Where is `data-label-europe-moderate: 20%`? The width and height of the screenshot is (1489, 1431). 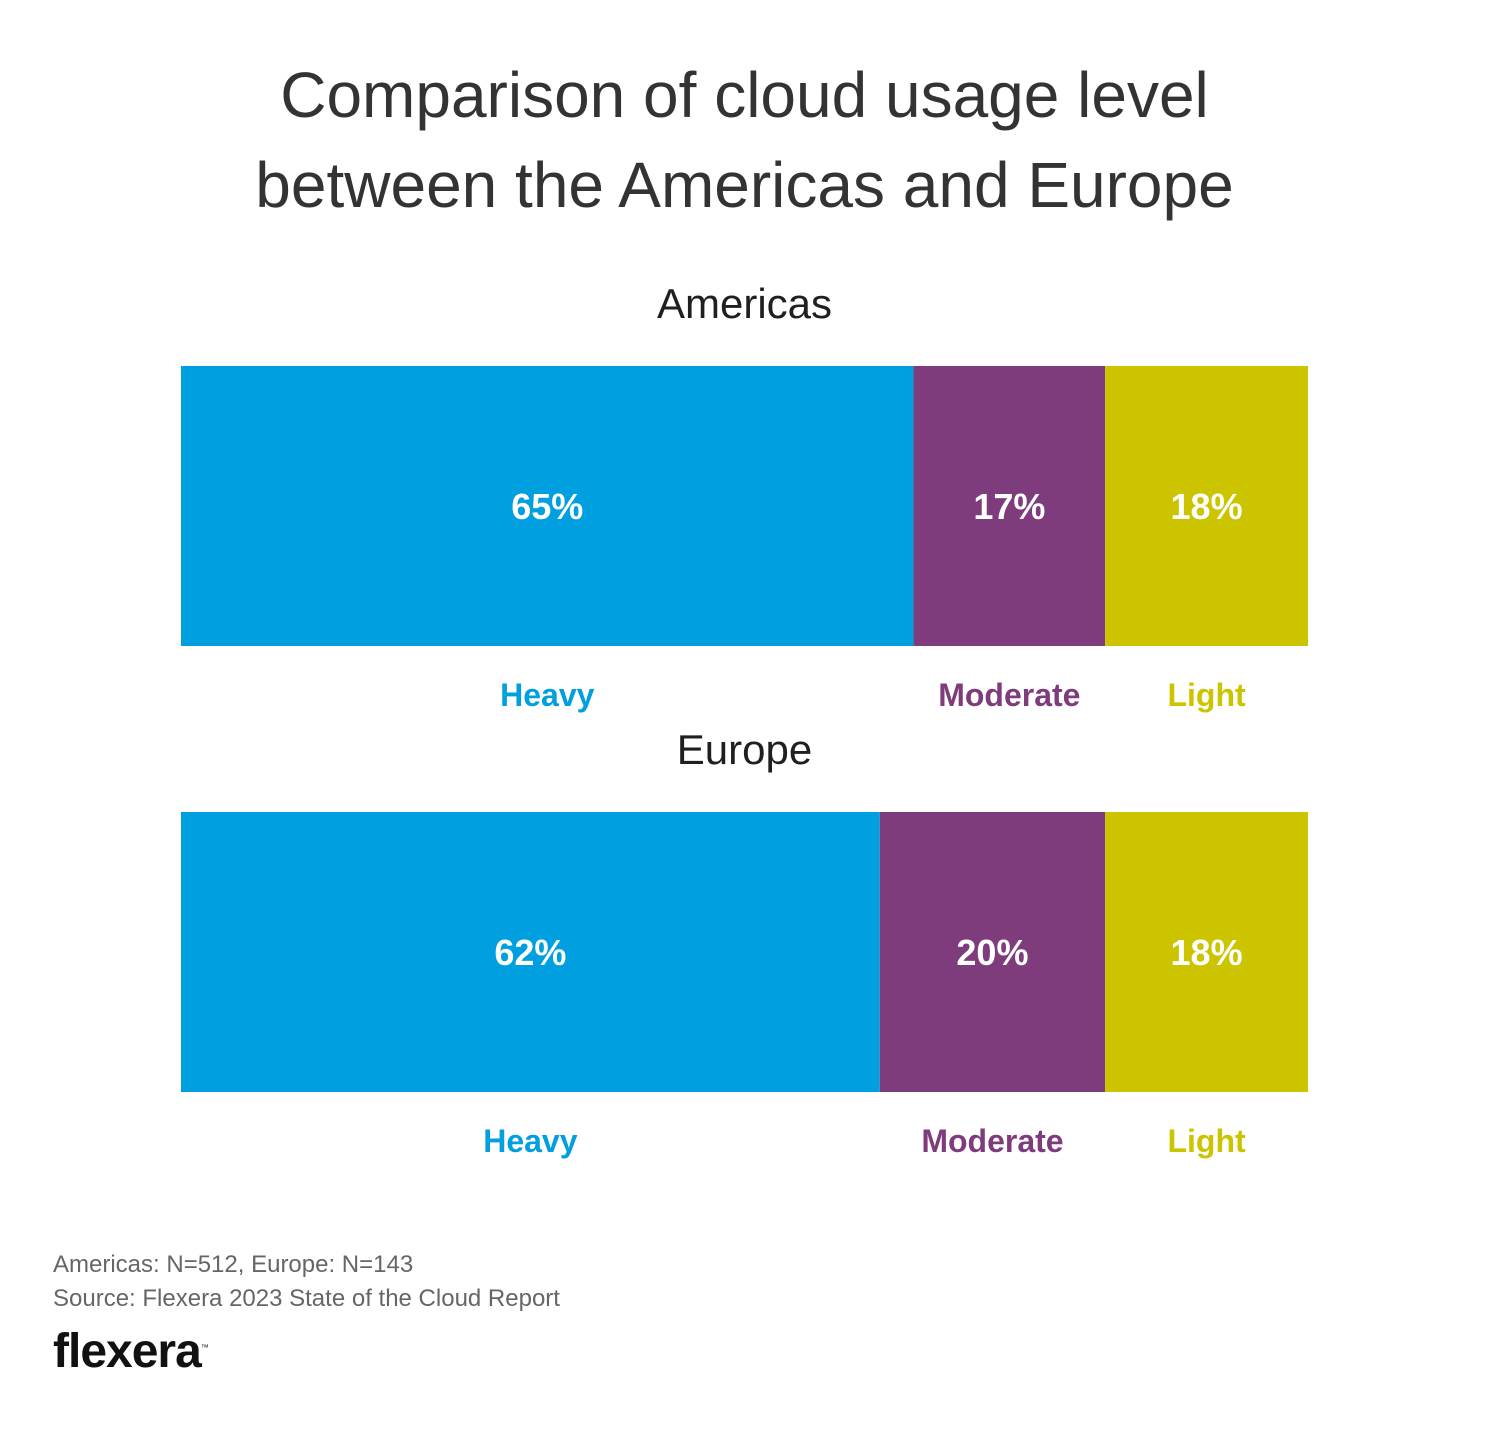
data-label-europe-moderate: 20% is located at coordinates (992, 952).